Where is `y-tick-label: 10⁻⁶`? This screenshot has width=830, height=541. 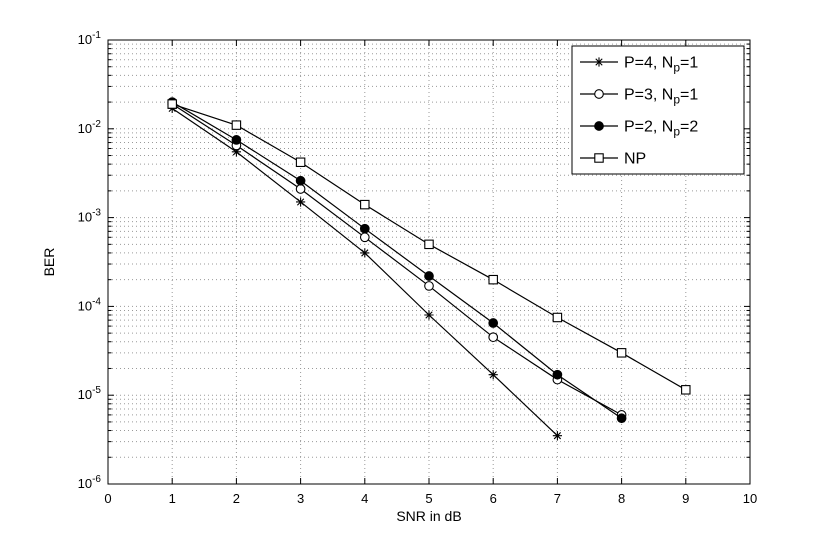
y-tick-label: 10⁻⁶ is located at coordinates (90, 482).